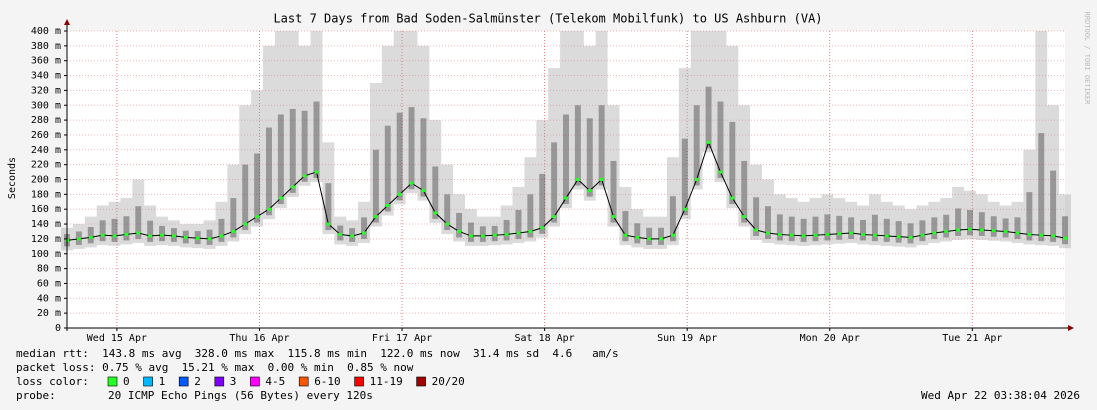 The height and width of the screenshot is (410, 1097). What do you see at coordinates (327, 381) in the screenshot?
I see `loss-legend-label: 6-10` at bounding box center [327, 381].